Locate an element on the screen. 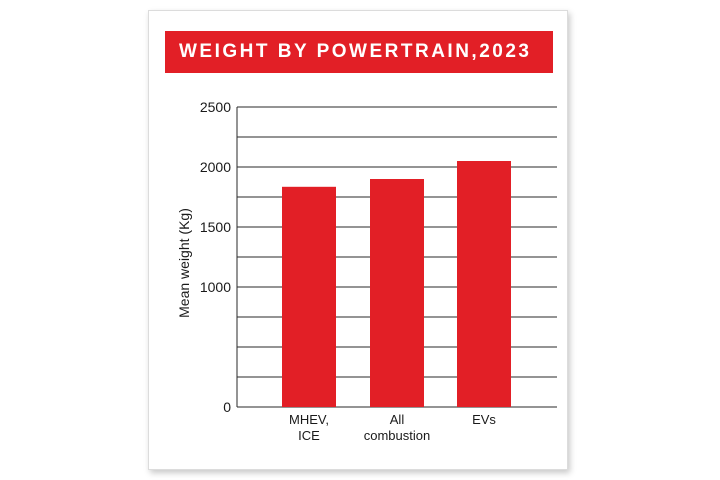 The width and height of the screenshot is (720, 480). y-tick-label: 1500 is located at coordinates (215, 227).